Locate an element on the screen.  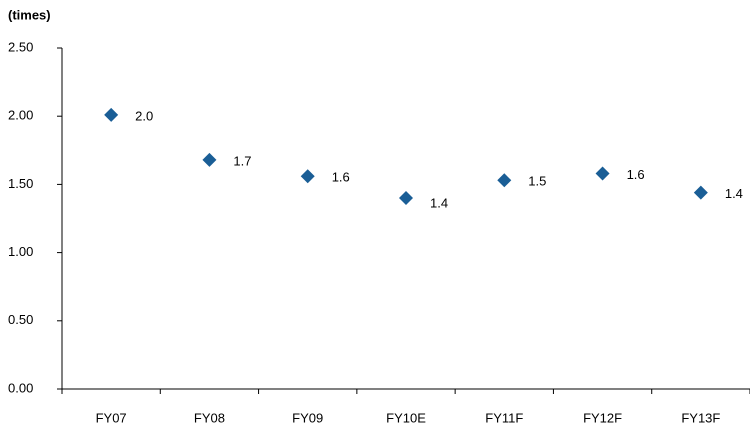
y-tick-label: 1.50 is located at coordinates (20, 183).